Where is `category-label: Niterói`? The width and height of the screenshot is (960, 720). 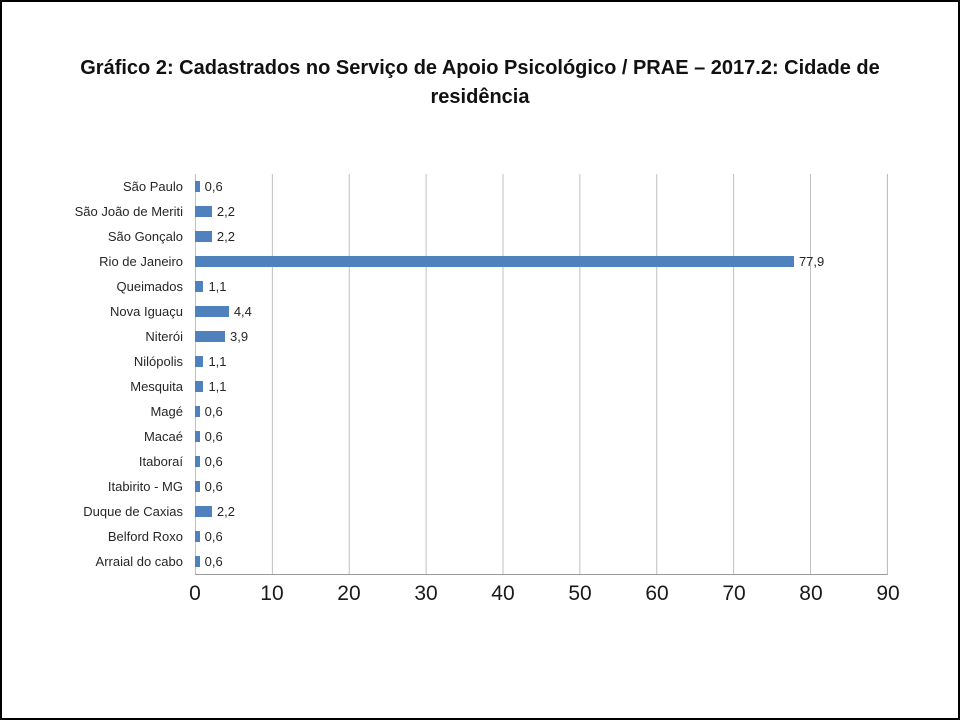
category-label: Niterói is located at coordinates (164, 336).